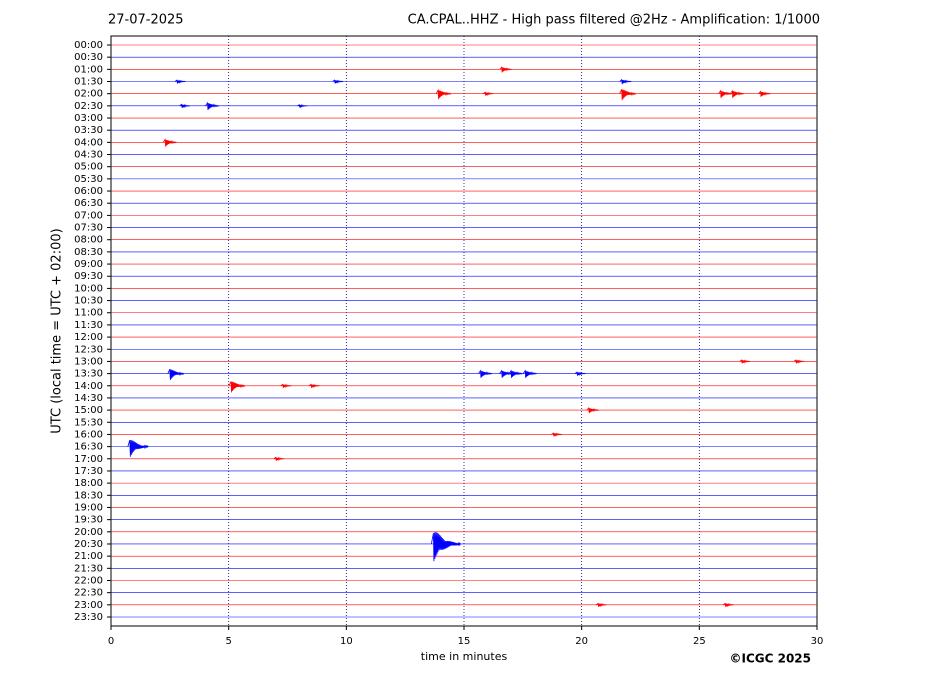 The image size is (927, 696). What do you see at coordinates (581, 641) in the screenshot?
I see `x-tick-label: 20` at bounding box center [581, 641].